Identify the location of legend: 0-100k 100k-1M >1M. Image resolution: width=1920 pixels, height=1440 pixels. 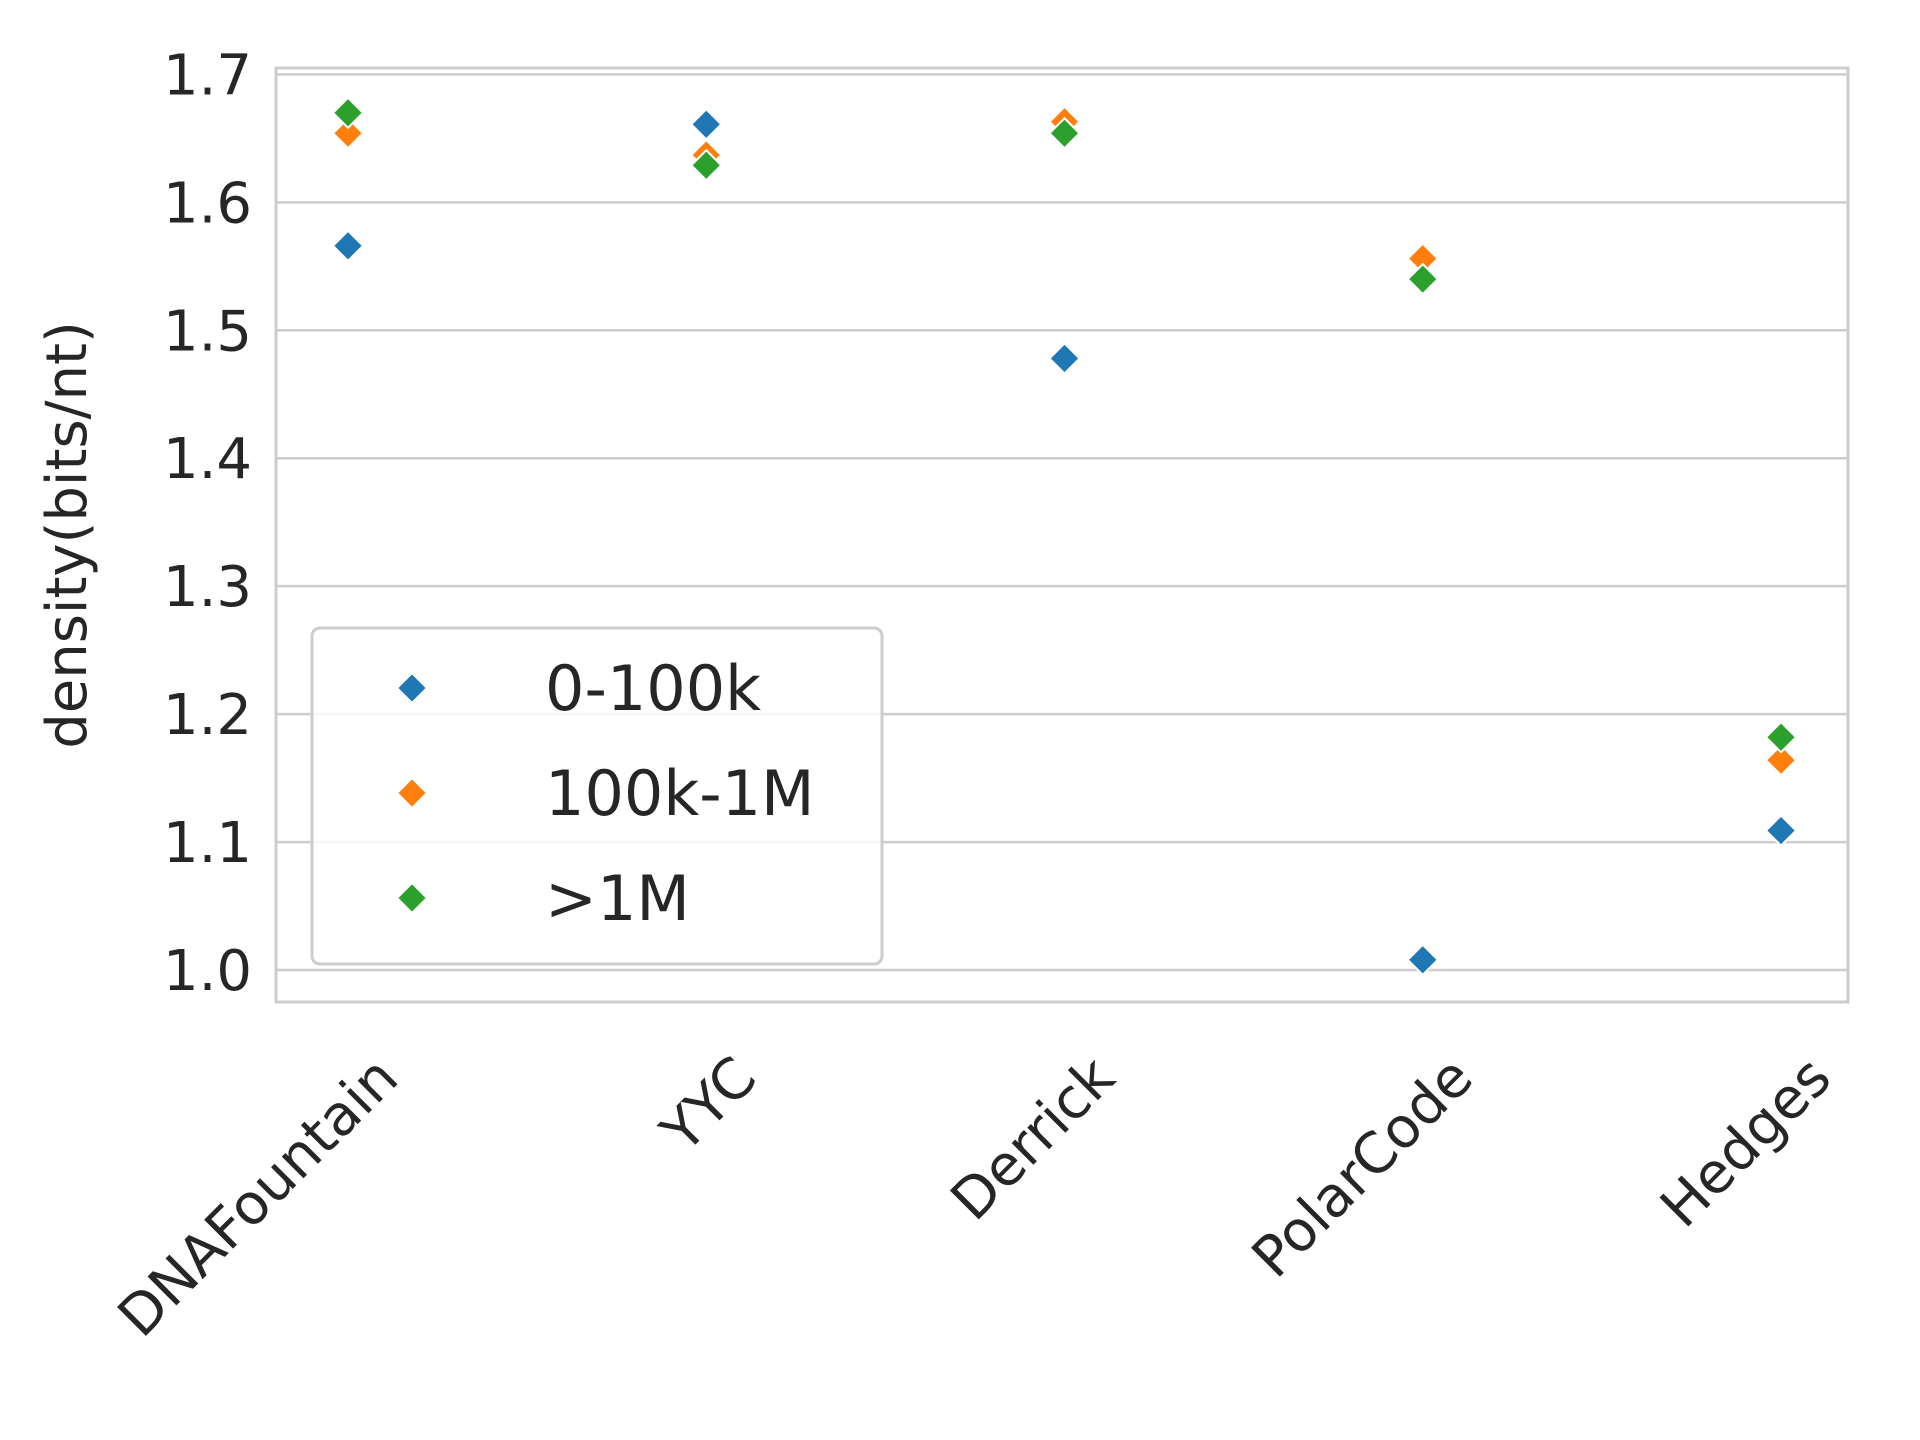
(597, 796).